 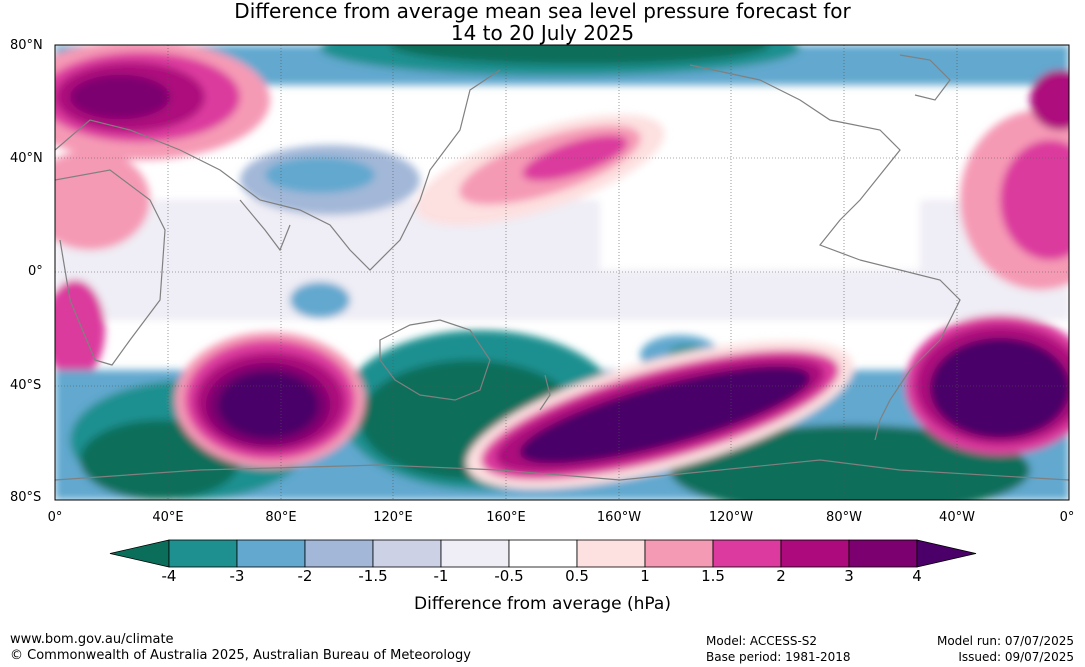 What do you see at coordinates (92, 639) in the screenshot?
I see `footer-url: www.bom.gov.au/climate` at bounding box center [92, 639].